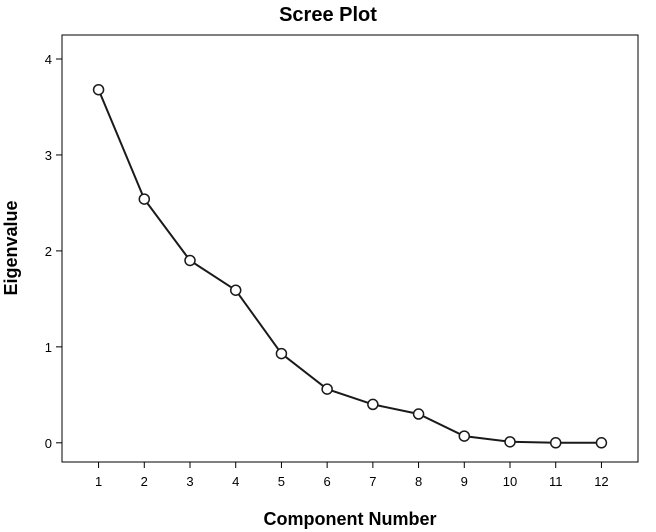  Describe the element at coordinates (352, 475) in the screenshot. I see `x-axis: 1 2 3 4 5 6 7 8 9 10 11 12` at that location.